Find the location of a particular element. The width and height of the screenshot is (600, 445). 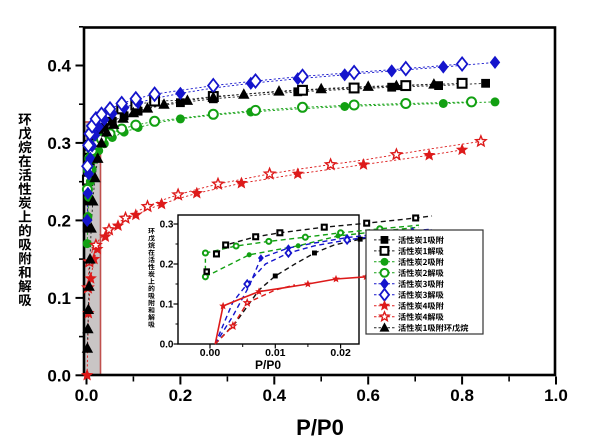

svg-text: 0.6 is located at coordinates (368, 395).